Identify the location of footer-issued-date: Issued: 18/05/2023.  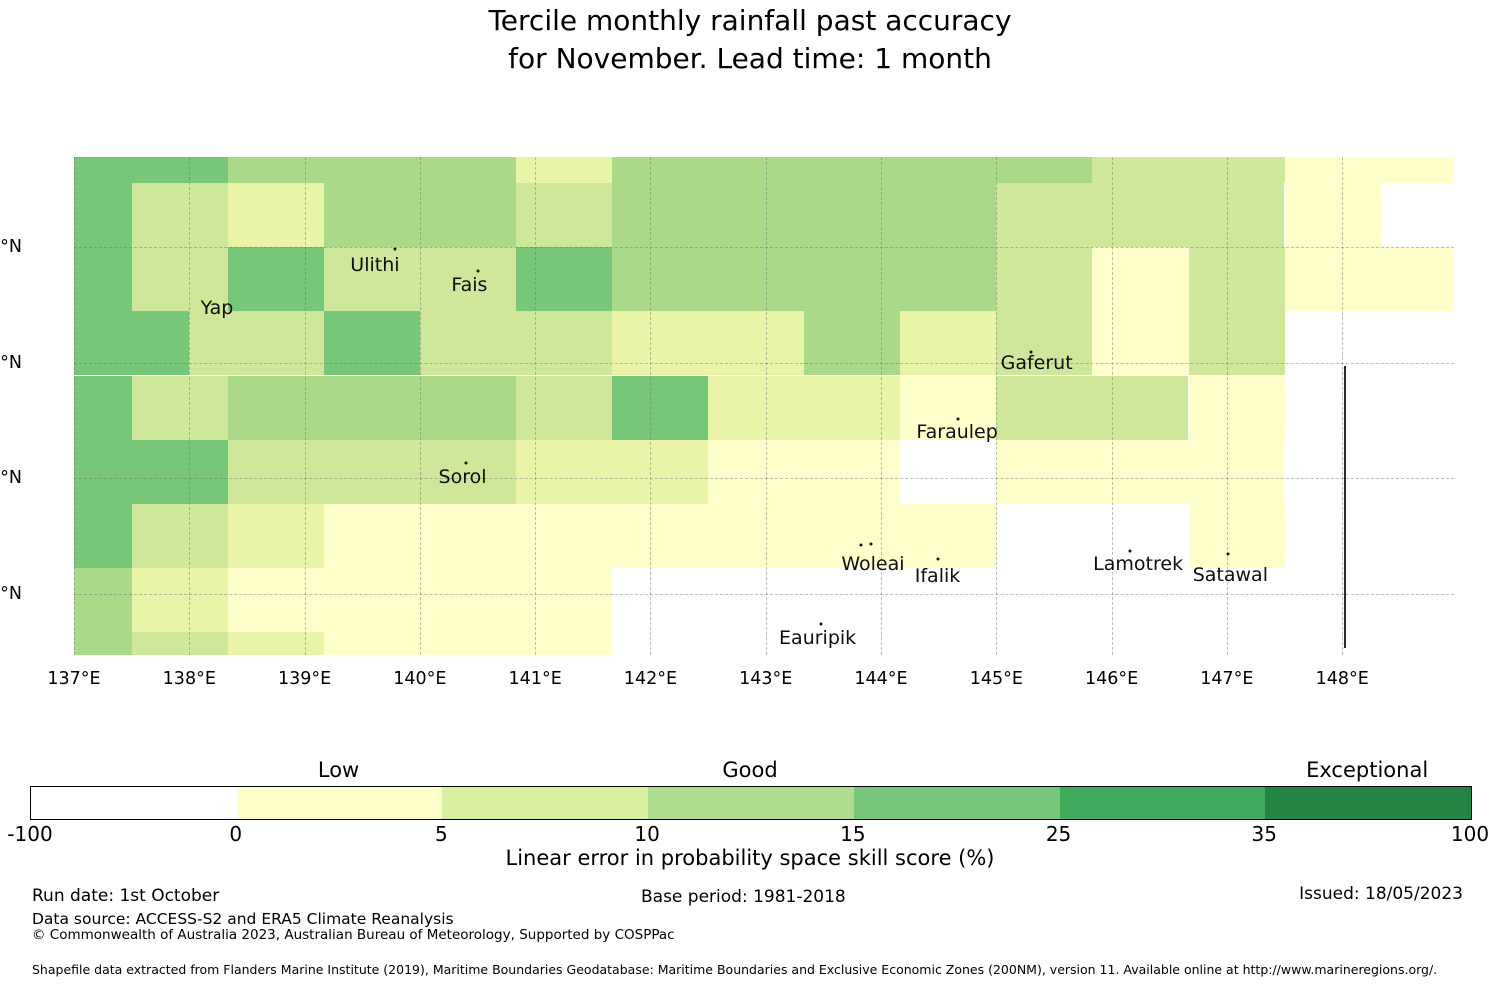
(1381, 894).